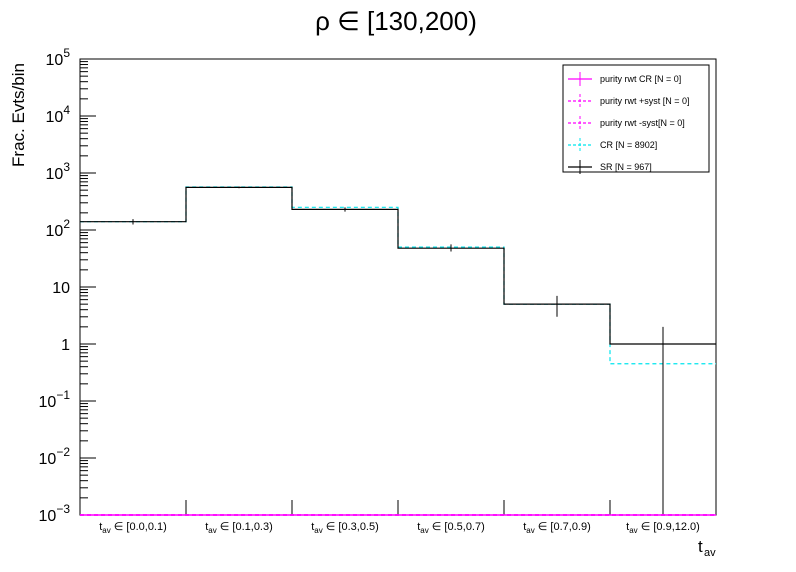  Describe the element at coordinates (640, 79) in the screenshot. I see `legend-label: purity rwt CR [N = 0]` at that location.